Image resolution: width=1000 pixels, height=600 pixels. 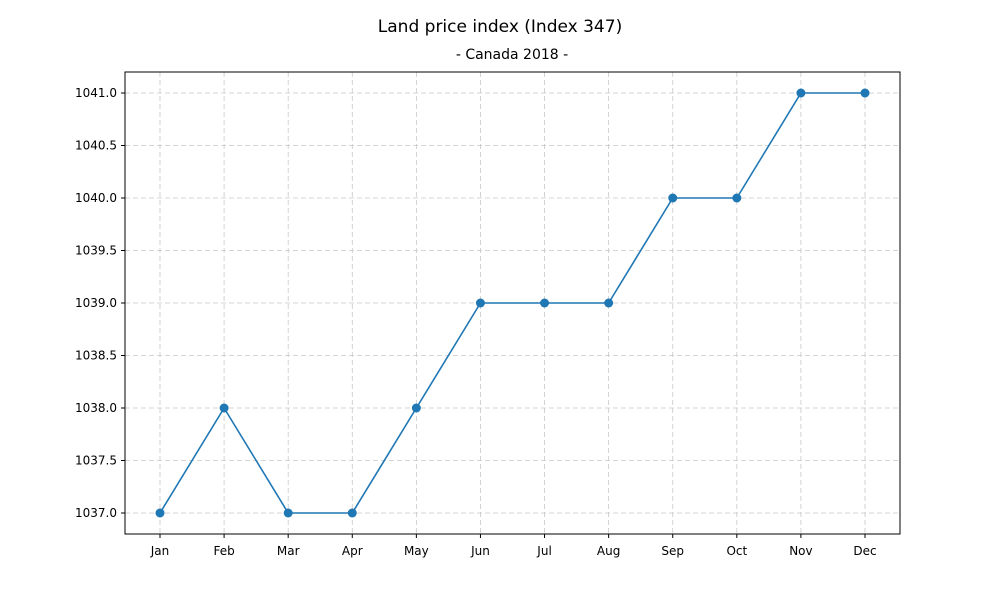 I want to click on x-tick-label: May, so click(x=416, y=551).